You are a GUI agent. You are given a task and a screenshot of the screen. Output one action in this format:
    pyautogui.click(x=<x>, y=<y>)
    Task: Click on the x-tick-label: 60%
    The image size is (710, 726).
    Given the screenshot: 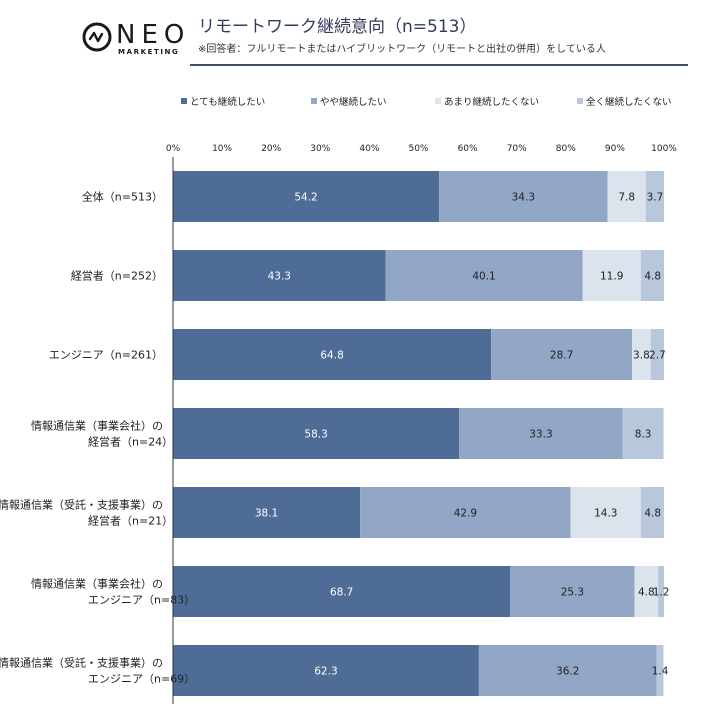 What is the action you would take?
    pyautogui.click(x=468, y=149)
    